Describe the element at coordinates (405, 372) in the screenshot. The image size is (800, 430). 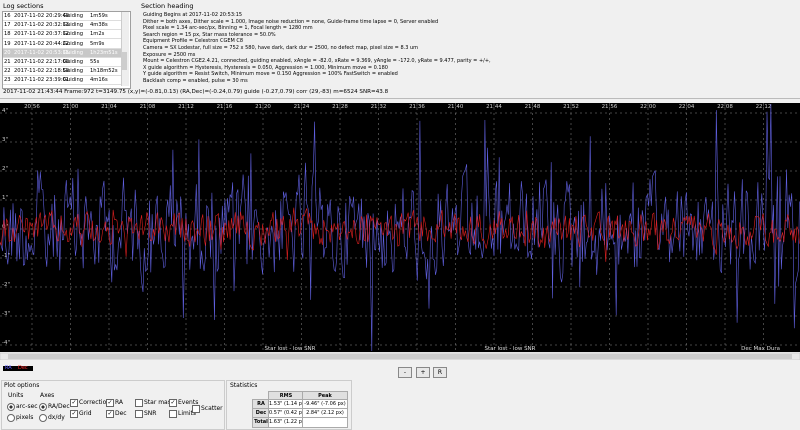
I see `zoom-button: -` at that location.